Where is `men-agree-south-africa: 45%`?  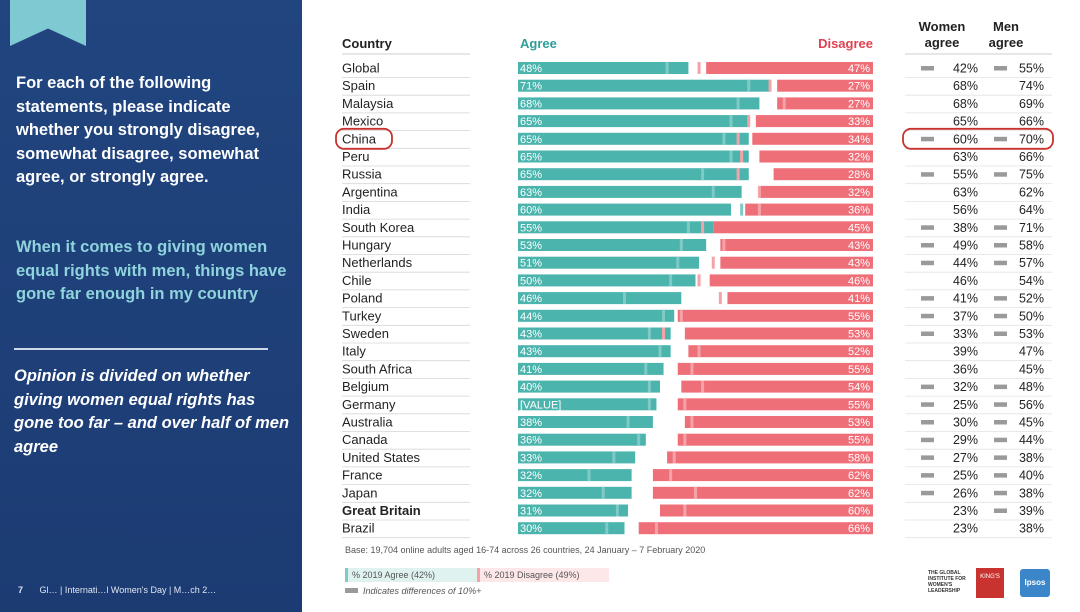
men-agree-south-africa: 45% is located at coordinates (1031, 369).